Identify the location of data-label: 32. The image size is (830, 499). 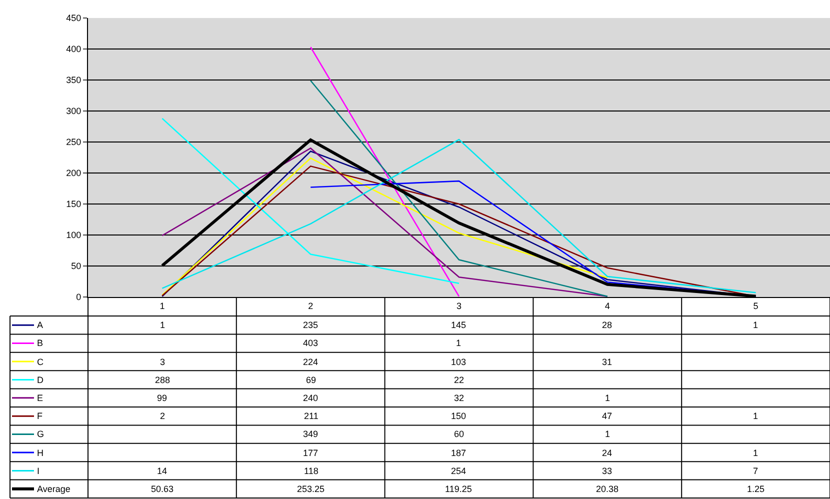
(459, 398).